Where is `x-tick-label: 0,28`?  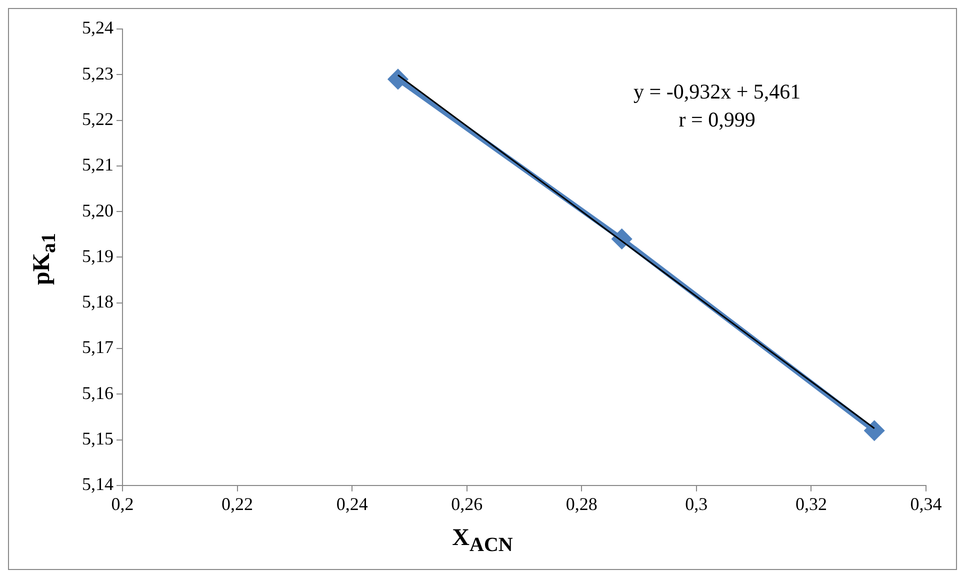 x-tick-label: 0,28 is located at coordinates (582, 504).